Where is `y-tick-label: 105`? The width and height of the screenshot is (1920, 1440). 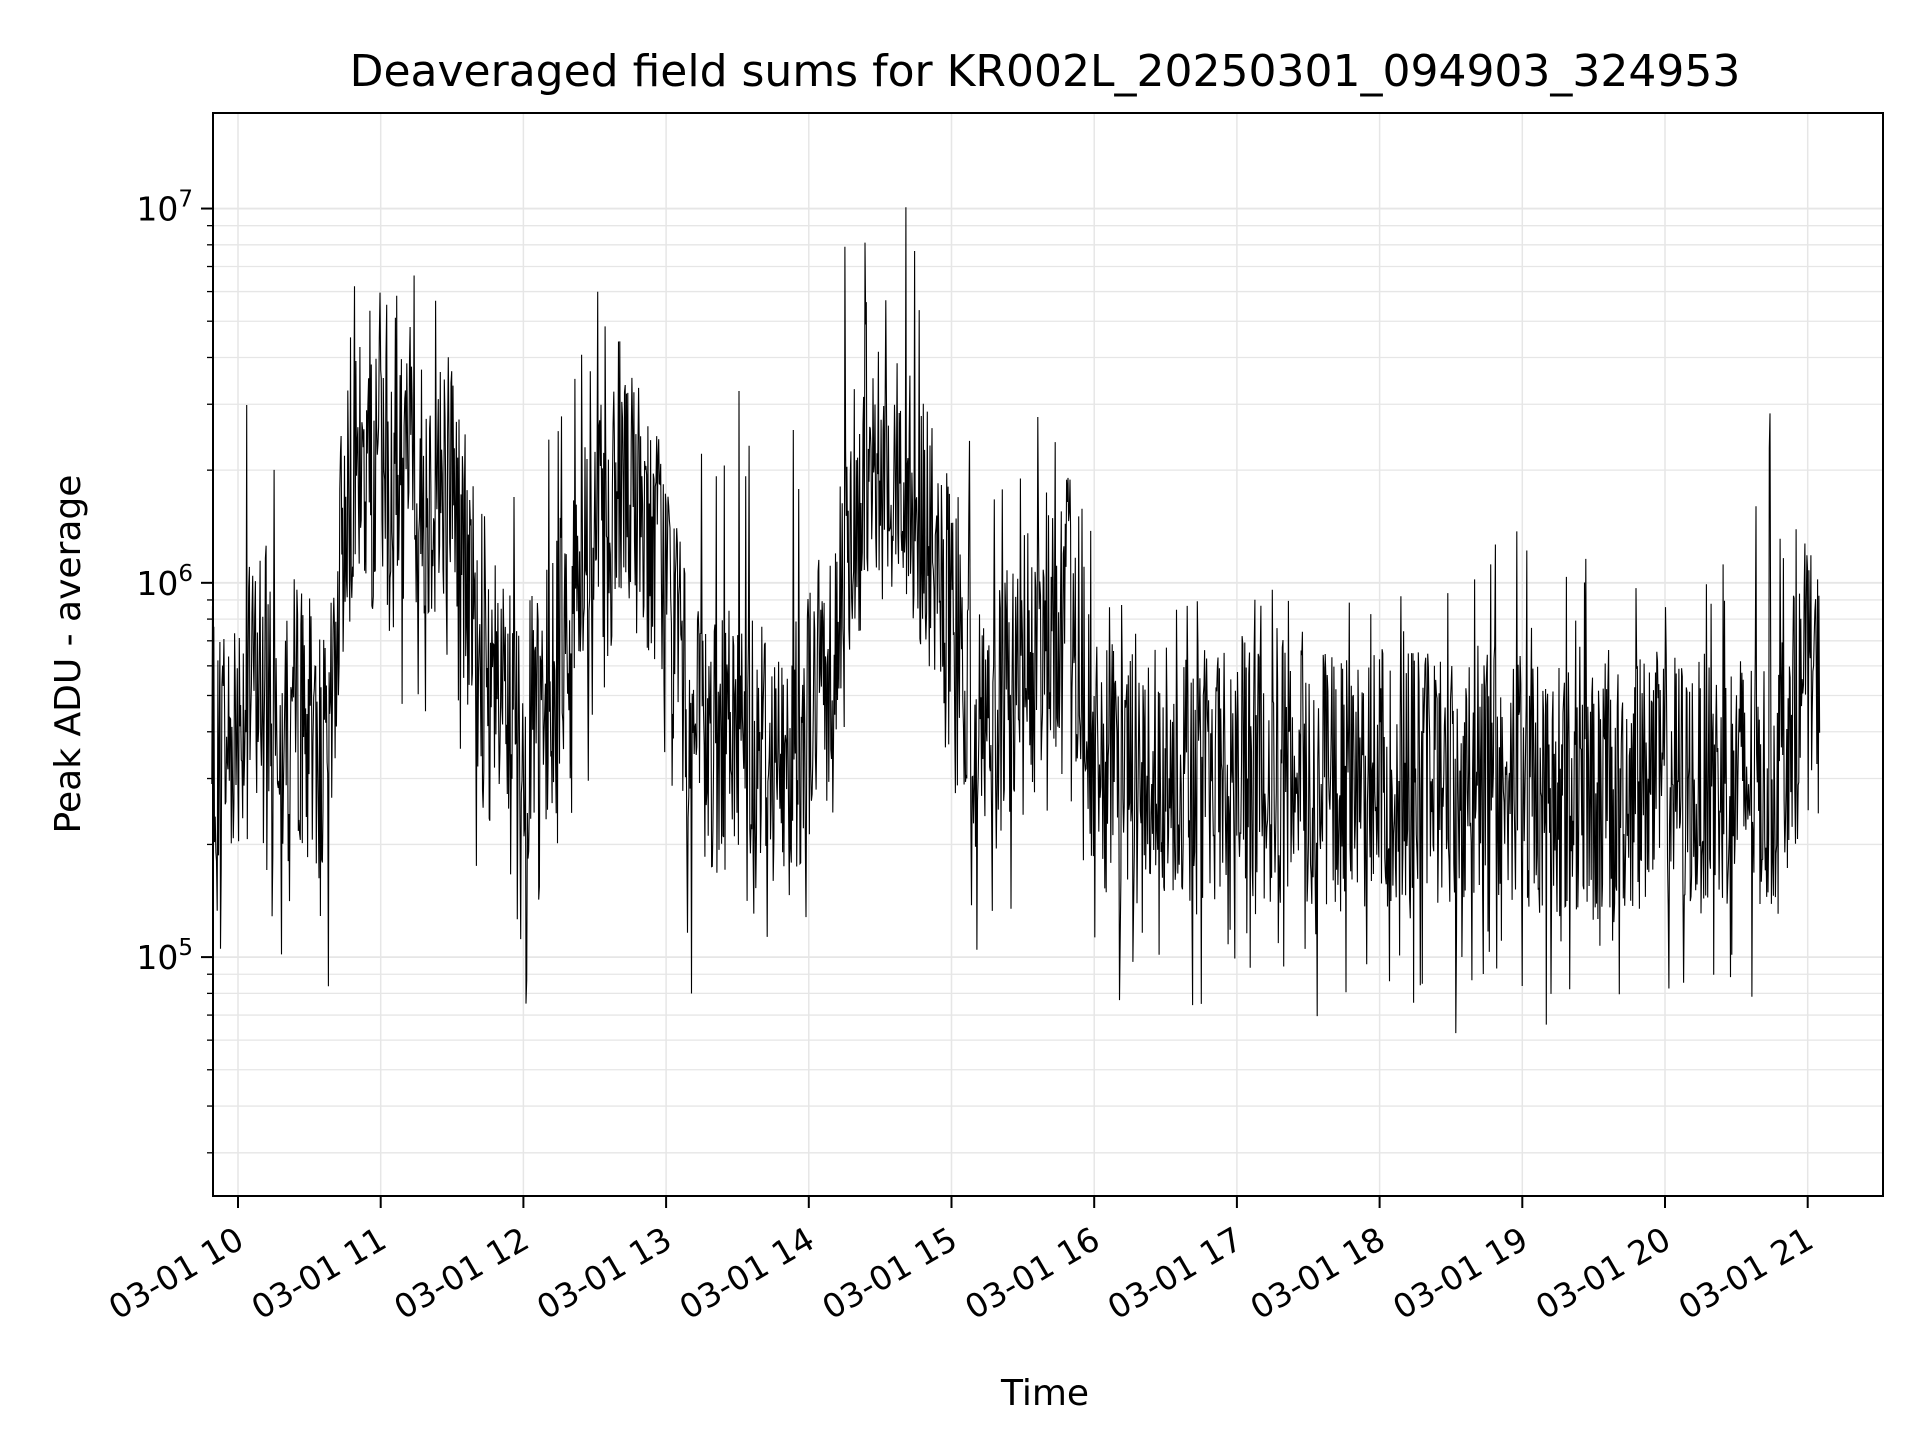
y-tick-label: 105 is located at coordinates (164, 956).